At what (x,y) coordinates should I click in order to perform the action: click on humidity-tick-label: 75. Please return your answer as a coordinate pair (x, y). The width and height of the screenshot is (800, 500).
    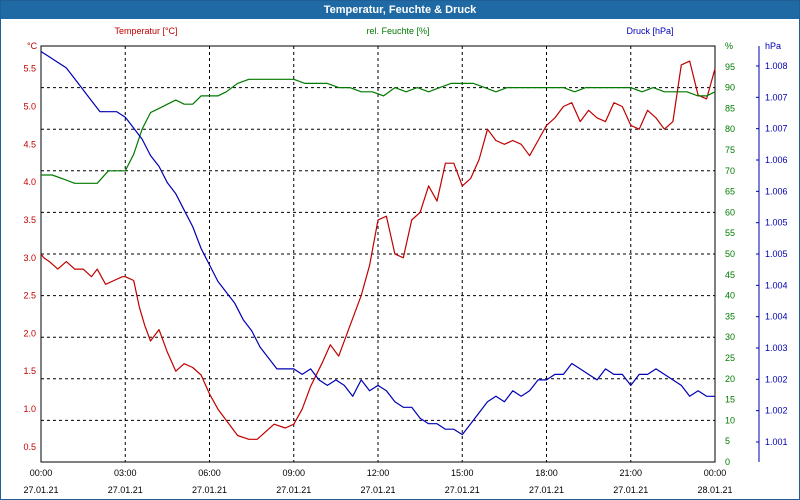
    Looking at the image, I should click on (730, 150).